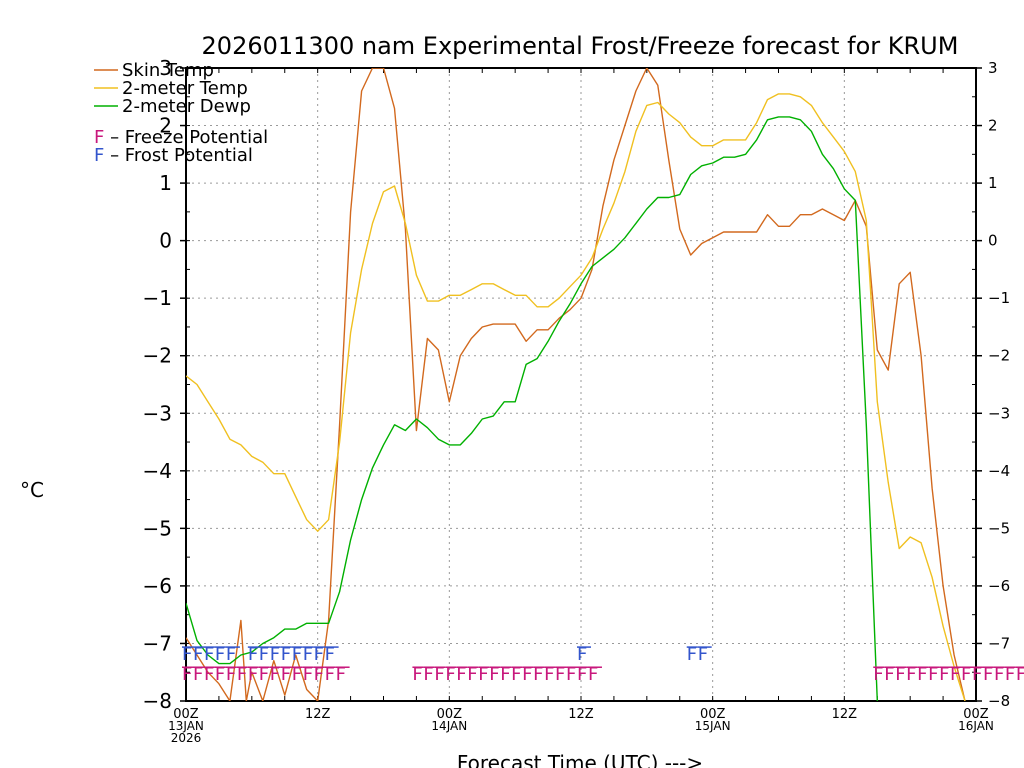 Image resolution: width=1024 pixels, height=768 pixels. Describe the element at coordinates (165, 126) in the screenshot. I see `y-tick-label-left: 2` at that location.